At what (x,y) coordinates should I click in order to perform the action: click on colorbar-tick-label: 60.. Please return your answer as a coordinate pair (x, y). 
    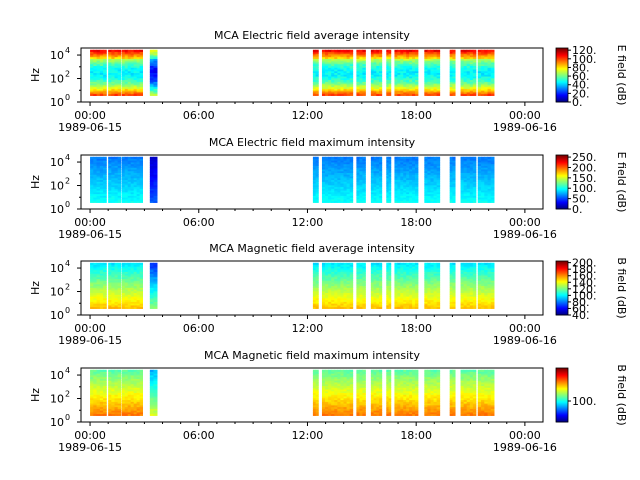
    Looking at the image, I should click on (581, 76).